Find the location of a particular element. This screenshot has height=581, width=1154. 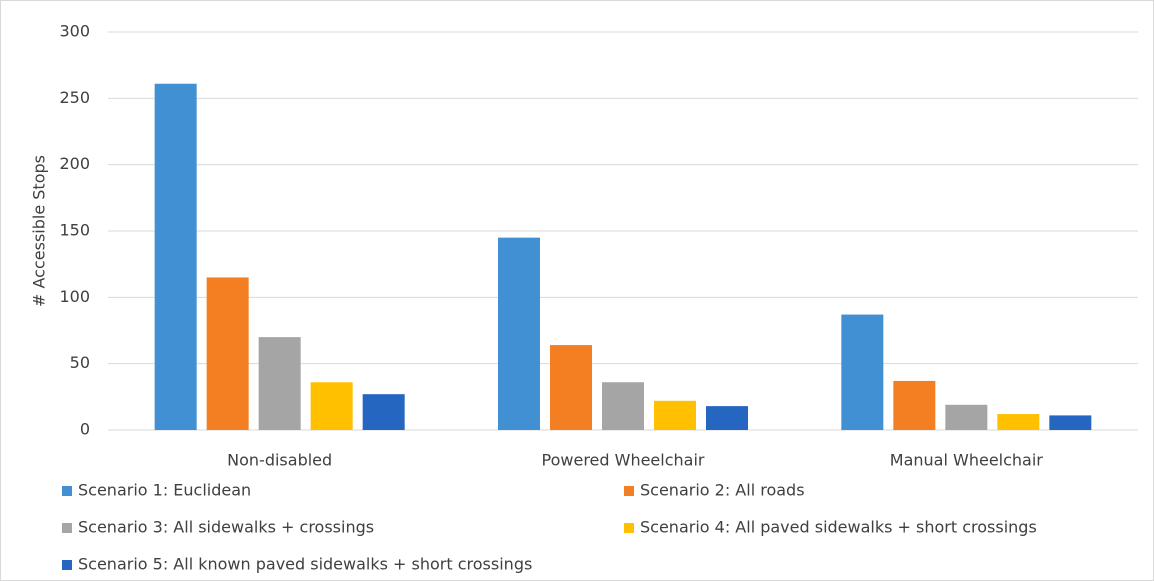

legend-label: Scenario 1: Euclidean is located at coordinates (164, 490).